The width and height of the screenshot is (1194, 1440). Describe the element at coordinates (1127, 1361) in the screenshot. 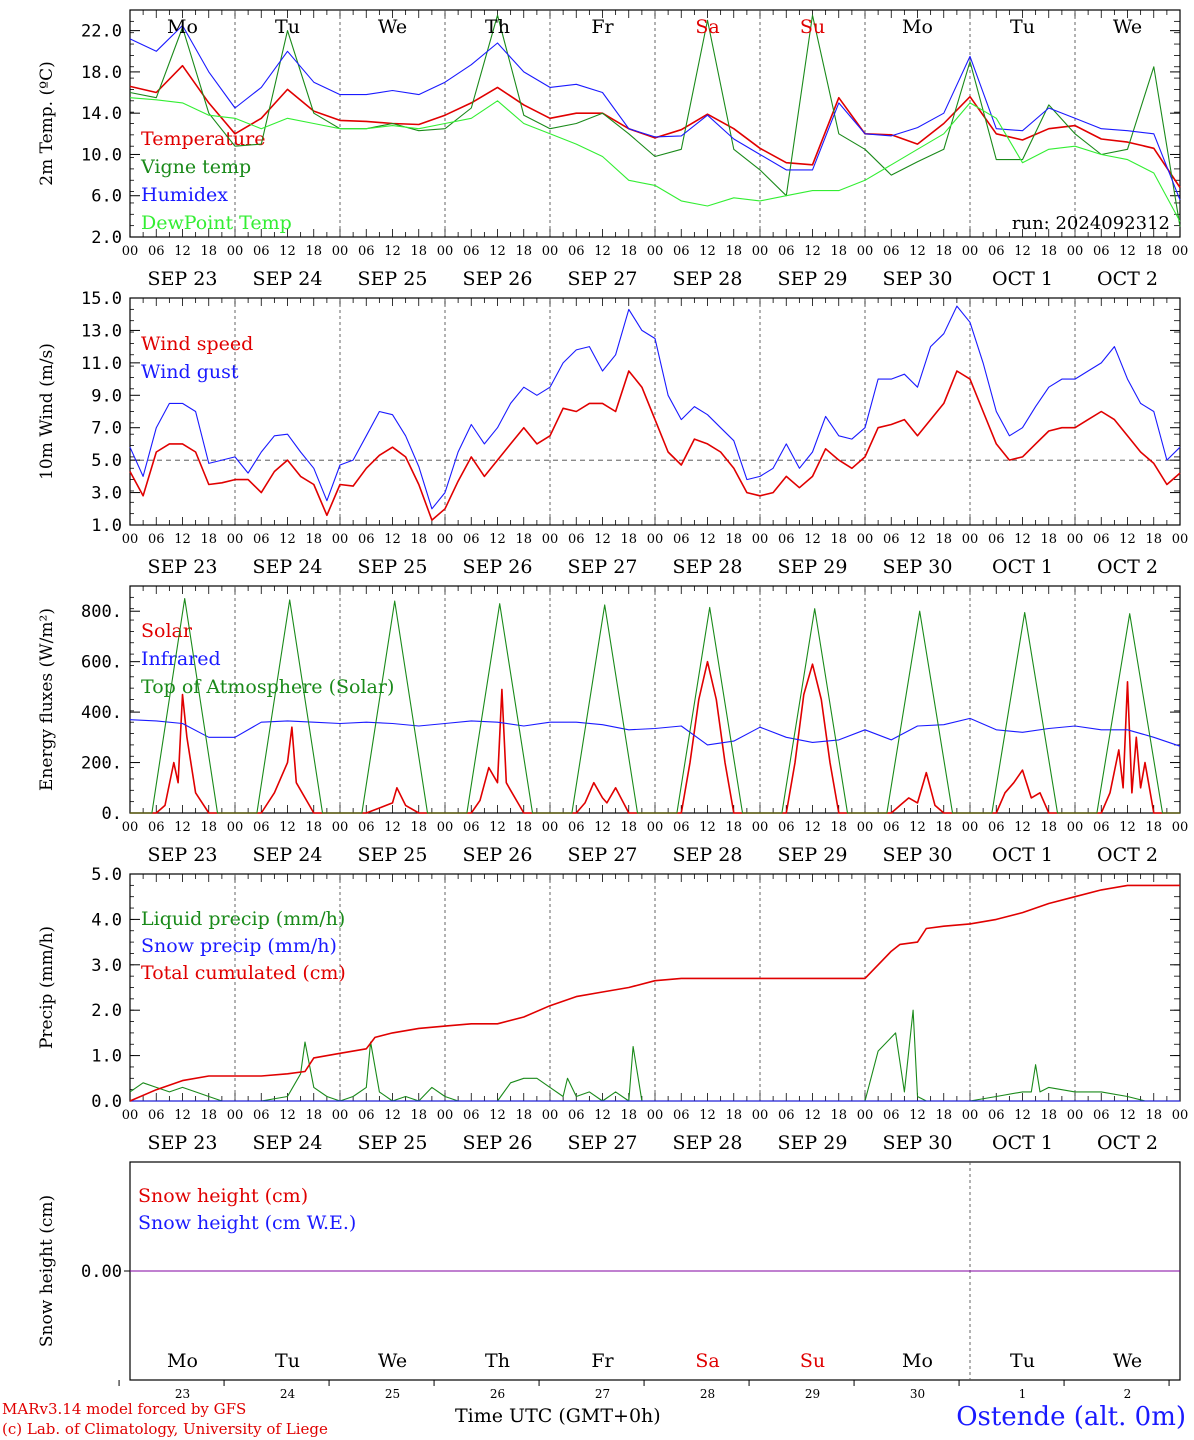

I see `weekday-label: We` at that location.